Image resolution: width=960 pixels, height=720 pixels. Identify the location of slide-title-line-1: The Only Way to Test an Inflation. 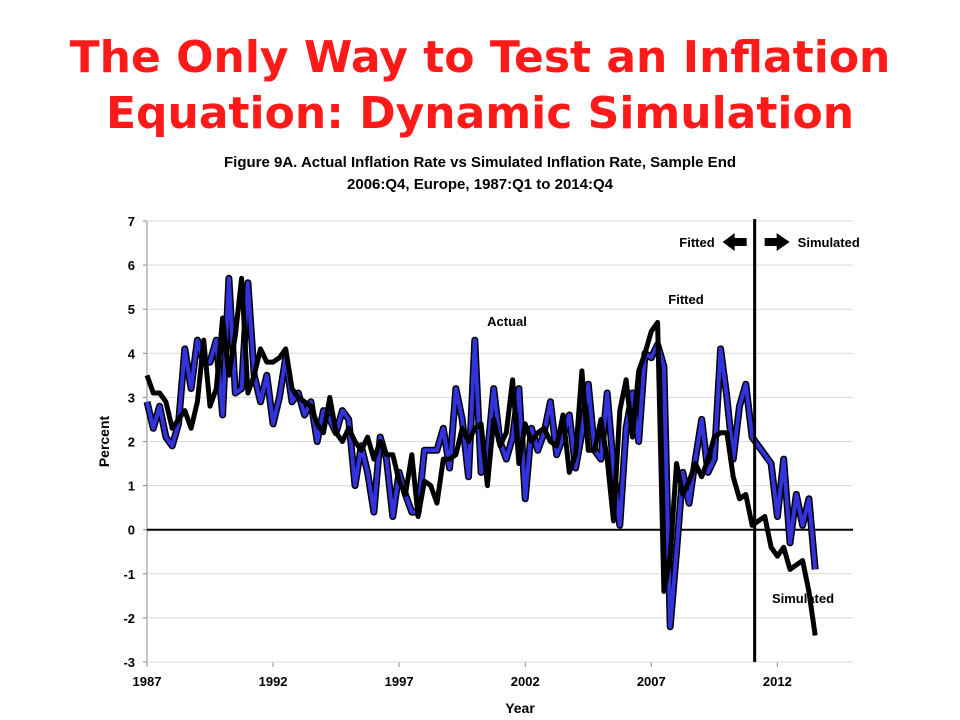
(480, 57).